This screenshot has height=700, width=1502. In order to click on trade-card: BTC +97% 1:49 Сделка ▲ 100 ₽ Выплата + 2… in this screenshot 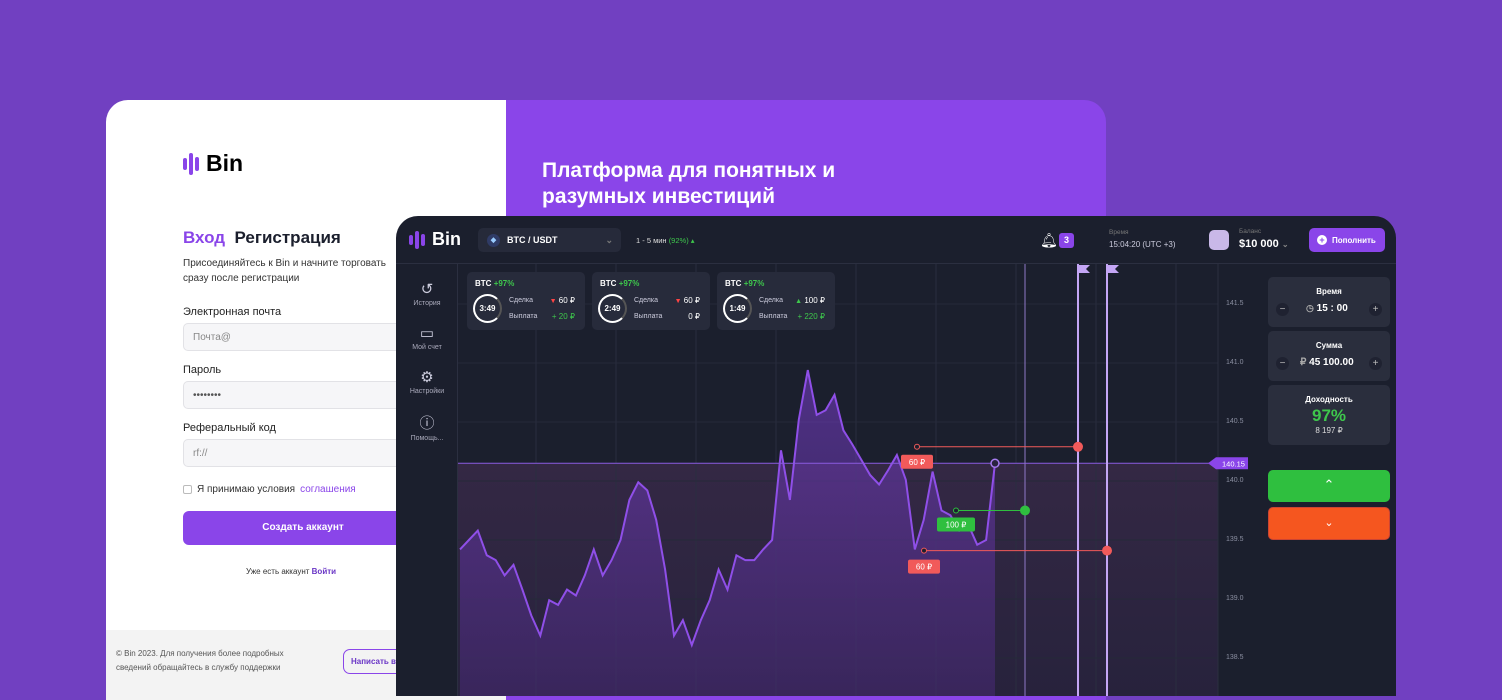, I will do `click(776, 301)`.